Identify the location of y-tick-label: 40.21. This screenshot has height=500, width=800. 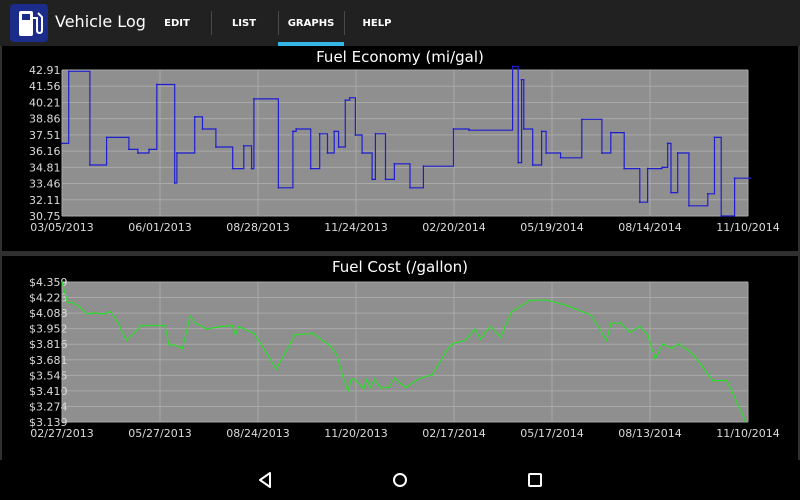
(45, 102).